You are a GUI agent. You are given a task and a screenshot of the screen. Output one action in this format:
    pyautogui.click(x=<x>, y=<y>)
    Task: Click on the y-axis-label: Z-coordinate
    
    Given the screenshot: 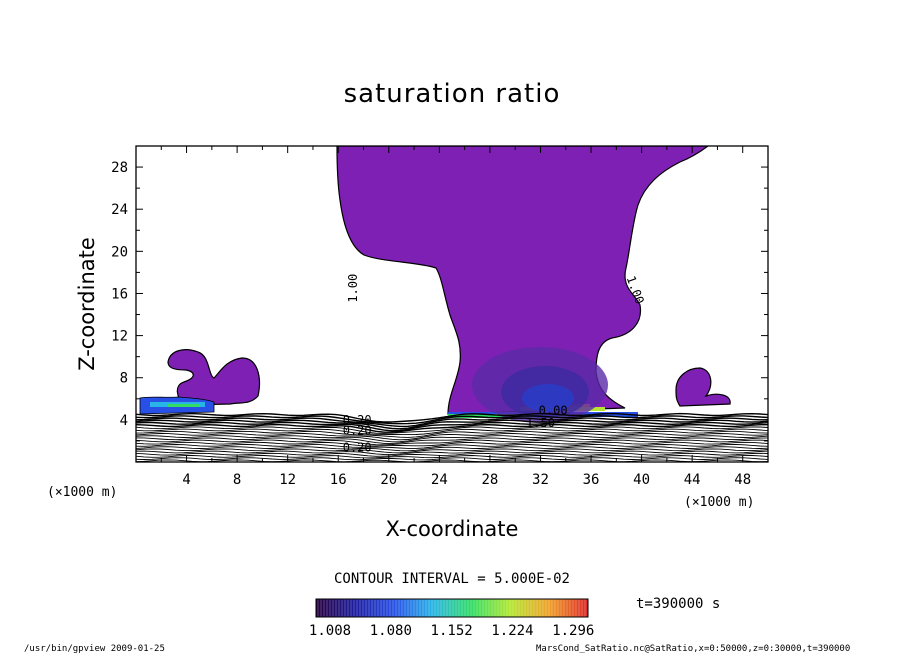 What is the action you would take?
    pyautogui.click(x=87, y=304)
    